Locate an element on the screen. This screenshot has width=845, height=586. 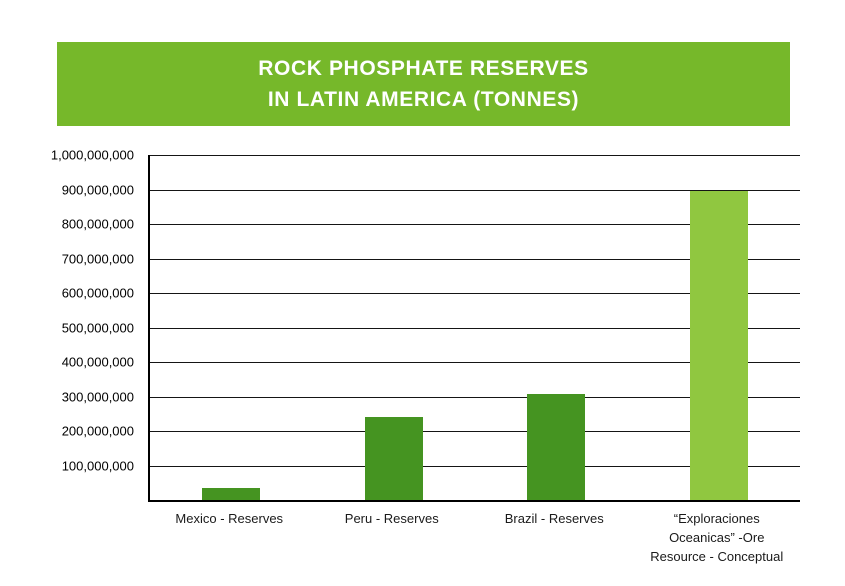
y-tick-label: 300,000,000 is located at coordinates (97, 396).